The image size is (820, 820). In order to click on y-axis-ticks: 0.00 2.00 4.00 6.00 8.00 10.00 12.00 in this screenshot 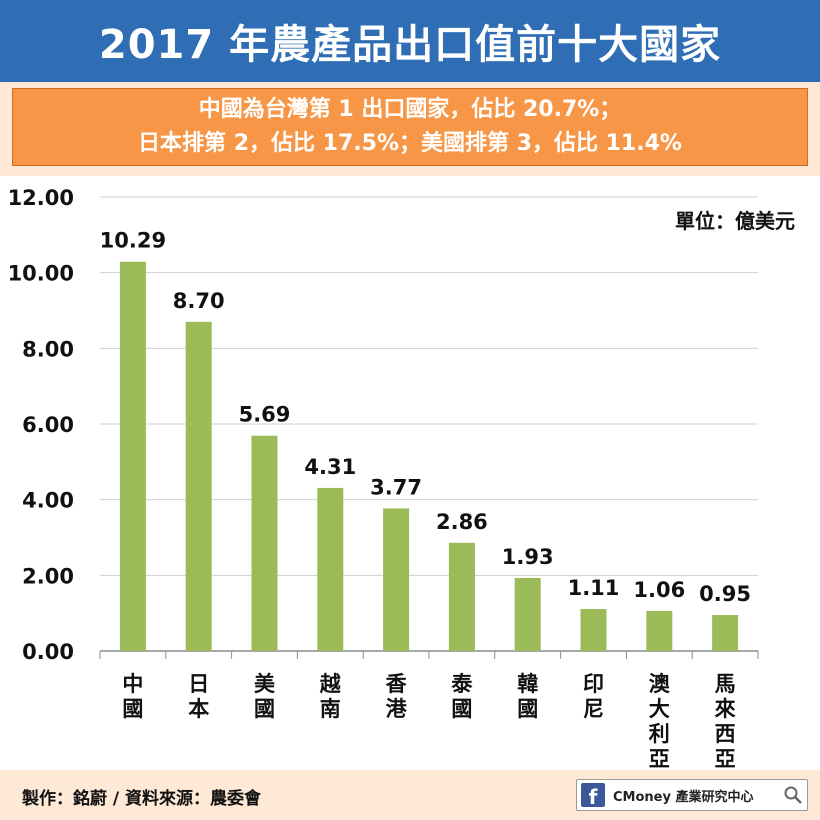, I will do `click(41, 425)`.